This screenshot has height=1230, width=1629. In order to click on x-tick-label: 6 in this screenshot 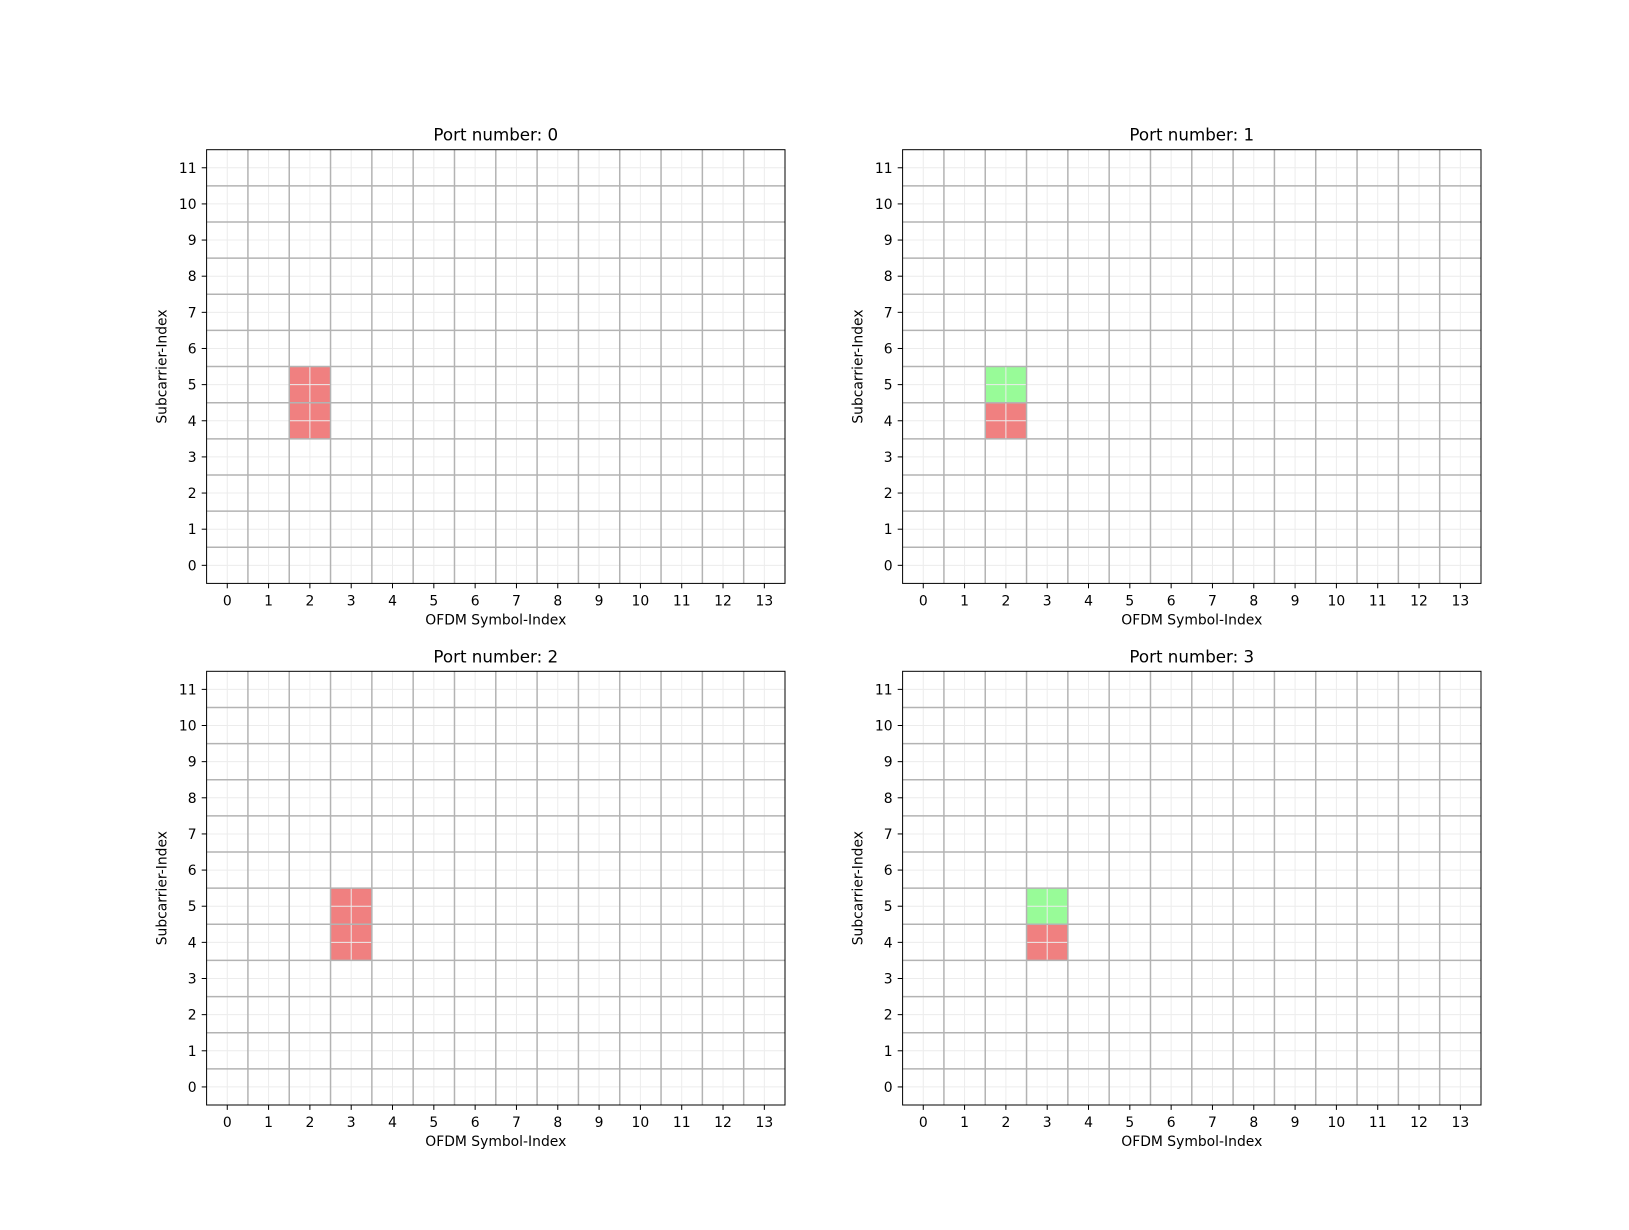, I will do `click(475, 1123)`.